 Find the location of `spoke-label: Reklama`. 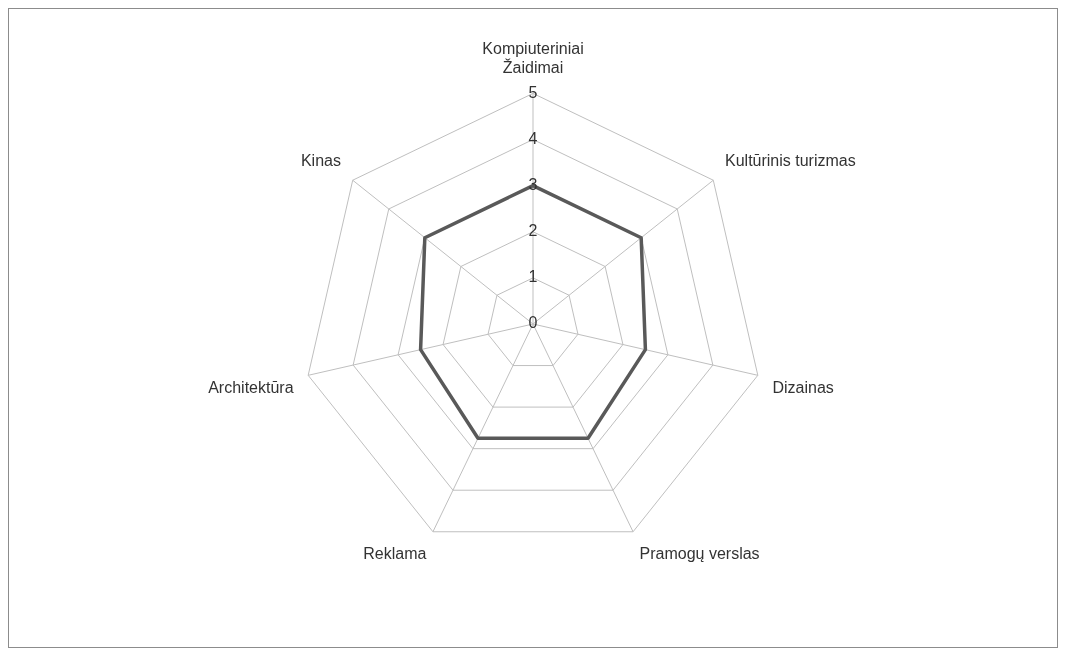

spoke-label: Reklama is located at coordinates (395, 554).